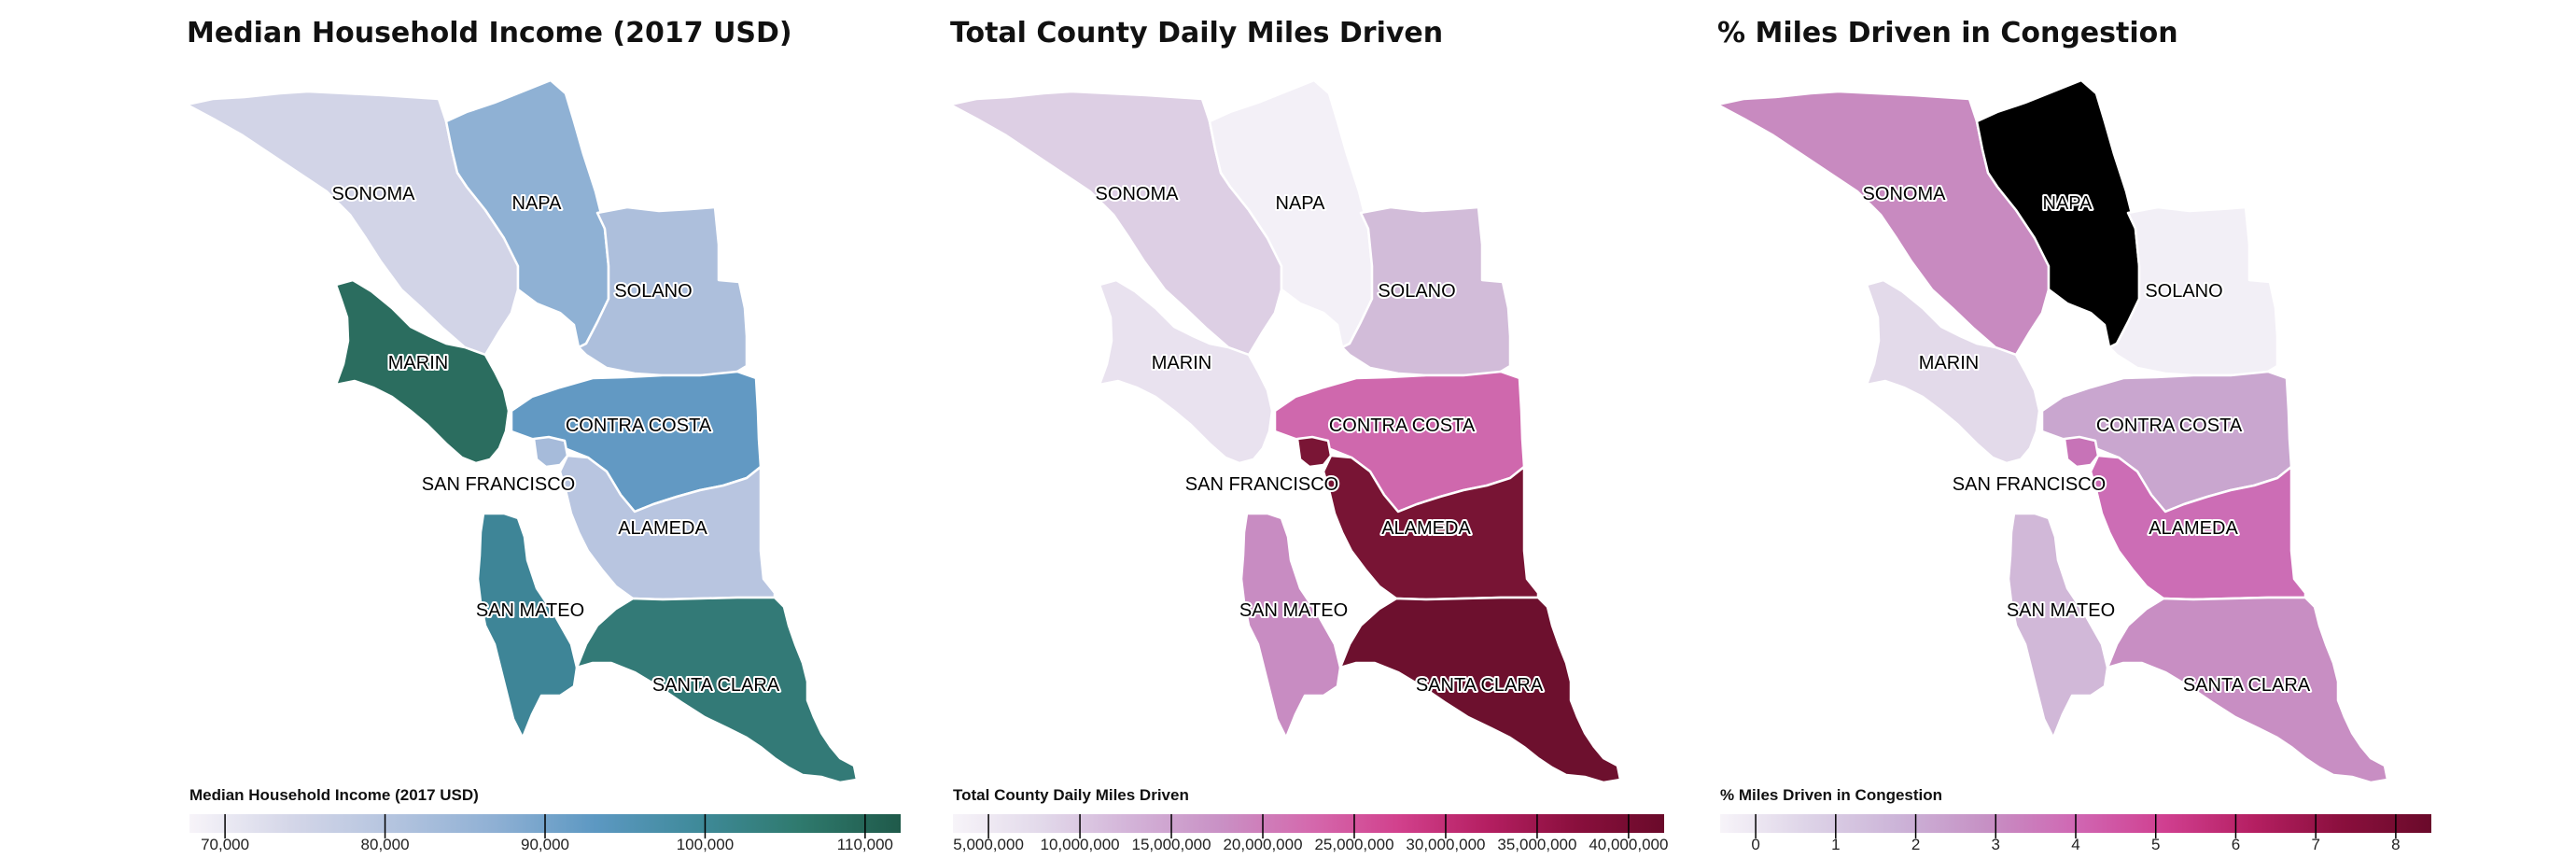 The width and height of the screenshot is (2576, 859). I want to click on legend-tick-label: 70,000, so click(225, 844).